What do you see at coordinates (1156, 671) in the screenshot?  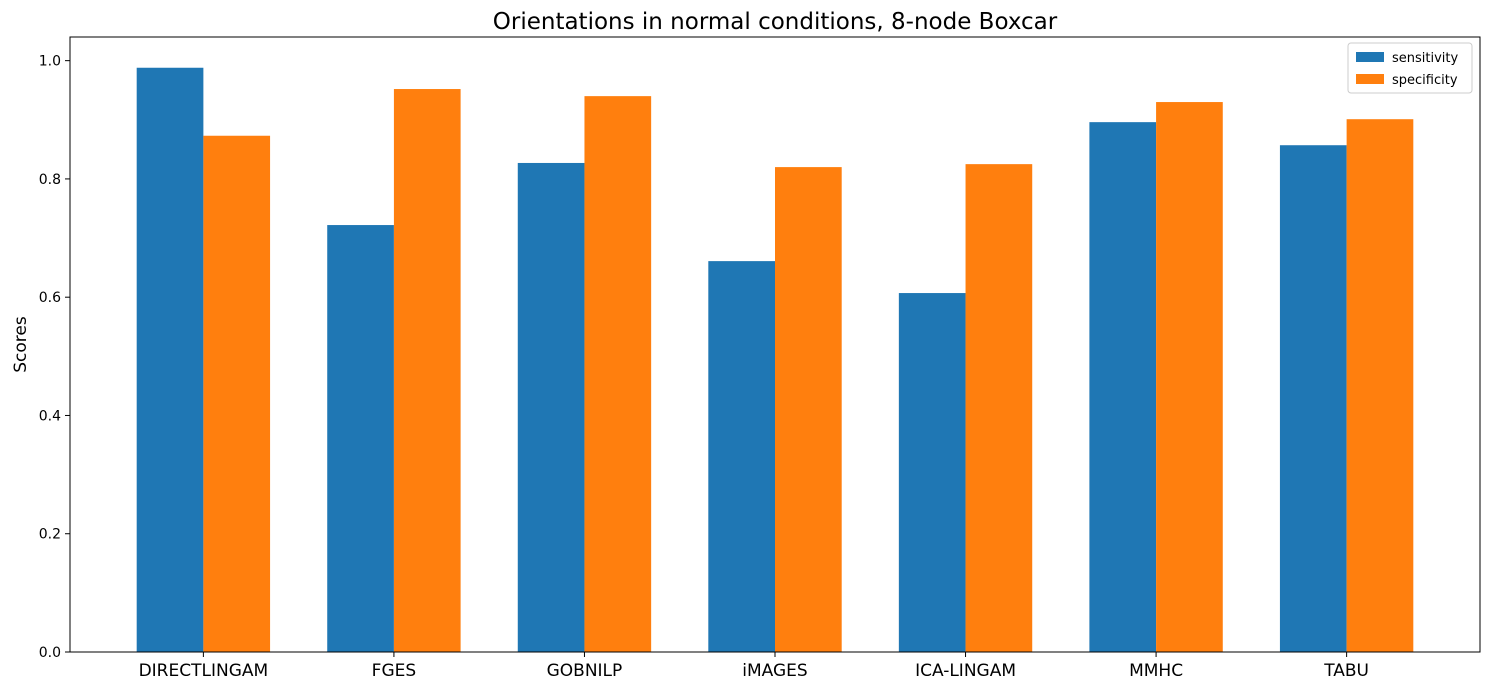 I see `x-tick-label: MMHC` at bounding box center [1156, 671].